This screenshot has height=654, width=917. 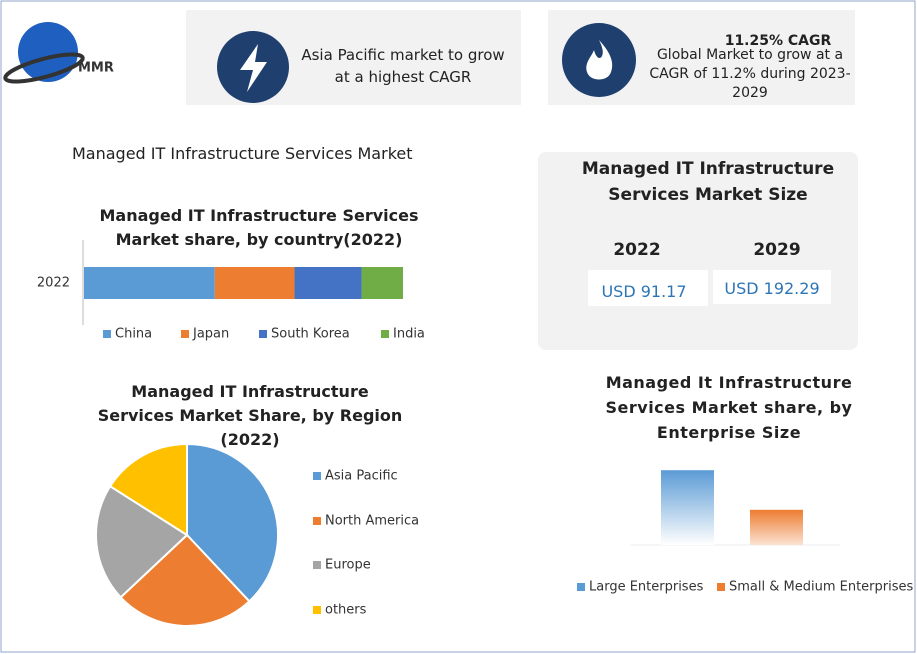 What do you see at coordinates (372, 521) in the screenshot?
I see `legend-label: North America` at bounding box center [372, 521].